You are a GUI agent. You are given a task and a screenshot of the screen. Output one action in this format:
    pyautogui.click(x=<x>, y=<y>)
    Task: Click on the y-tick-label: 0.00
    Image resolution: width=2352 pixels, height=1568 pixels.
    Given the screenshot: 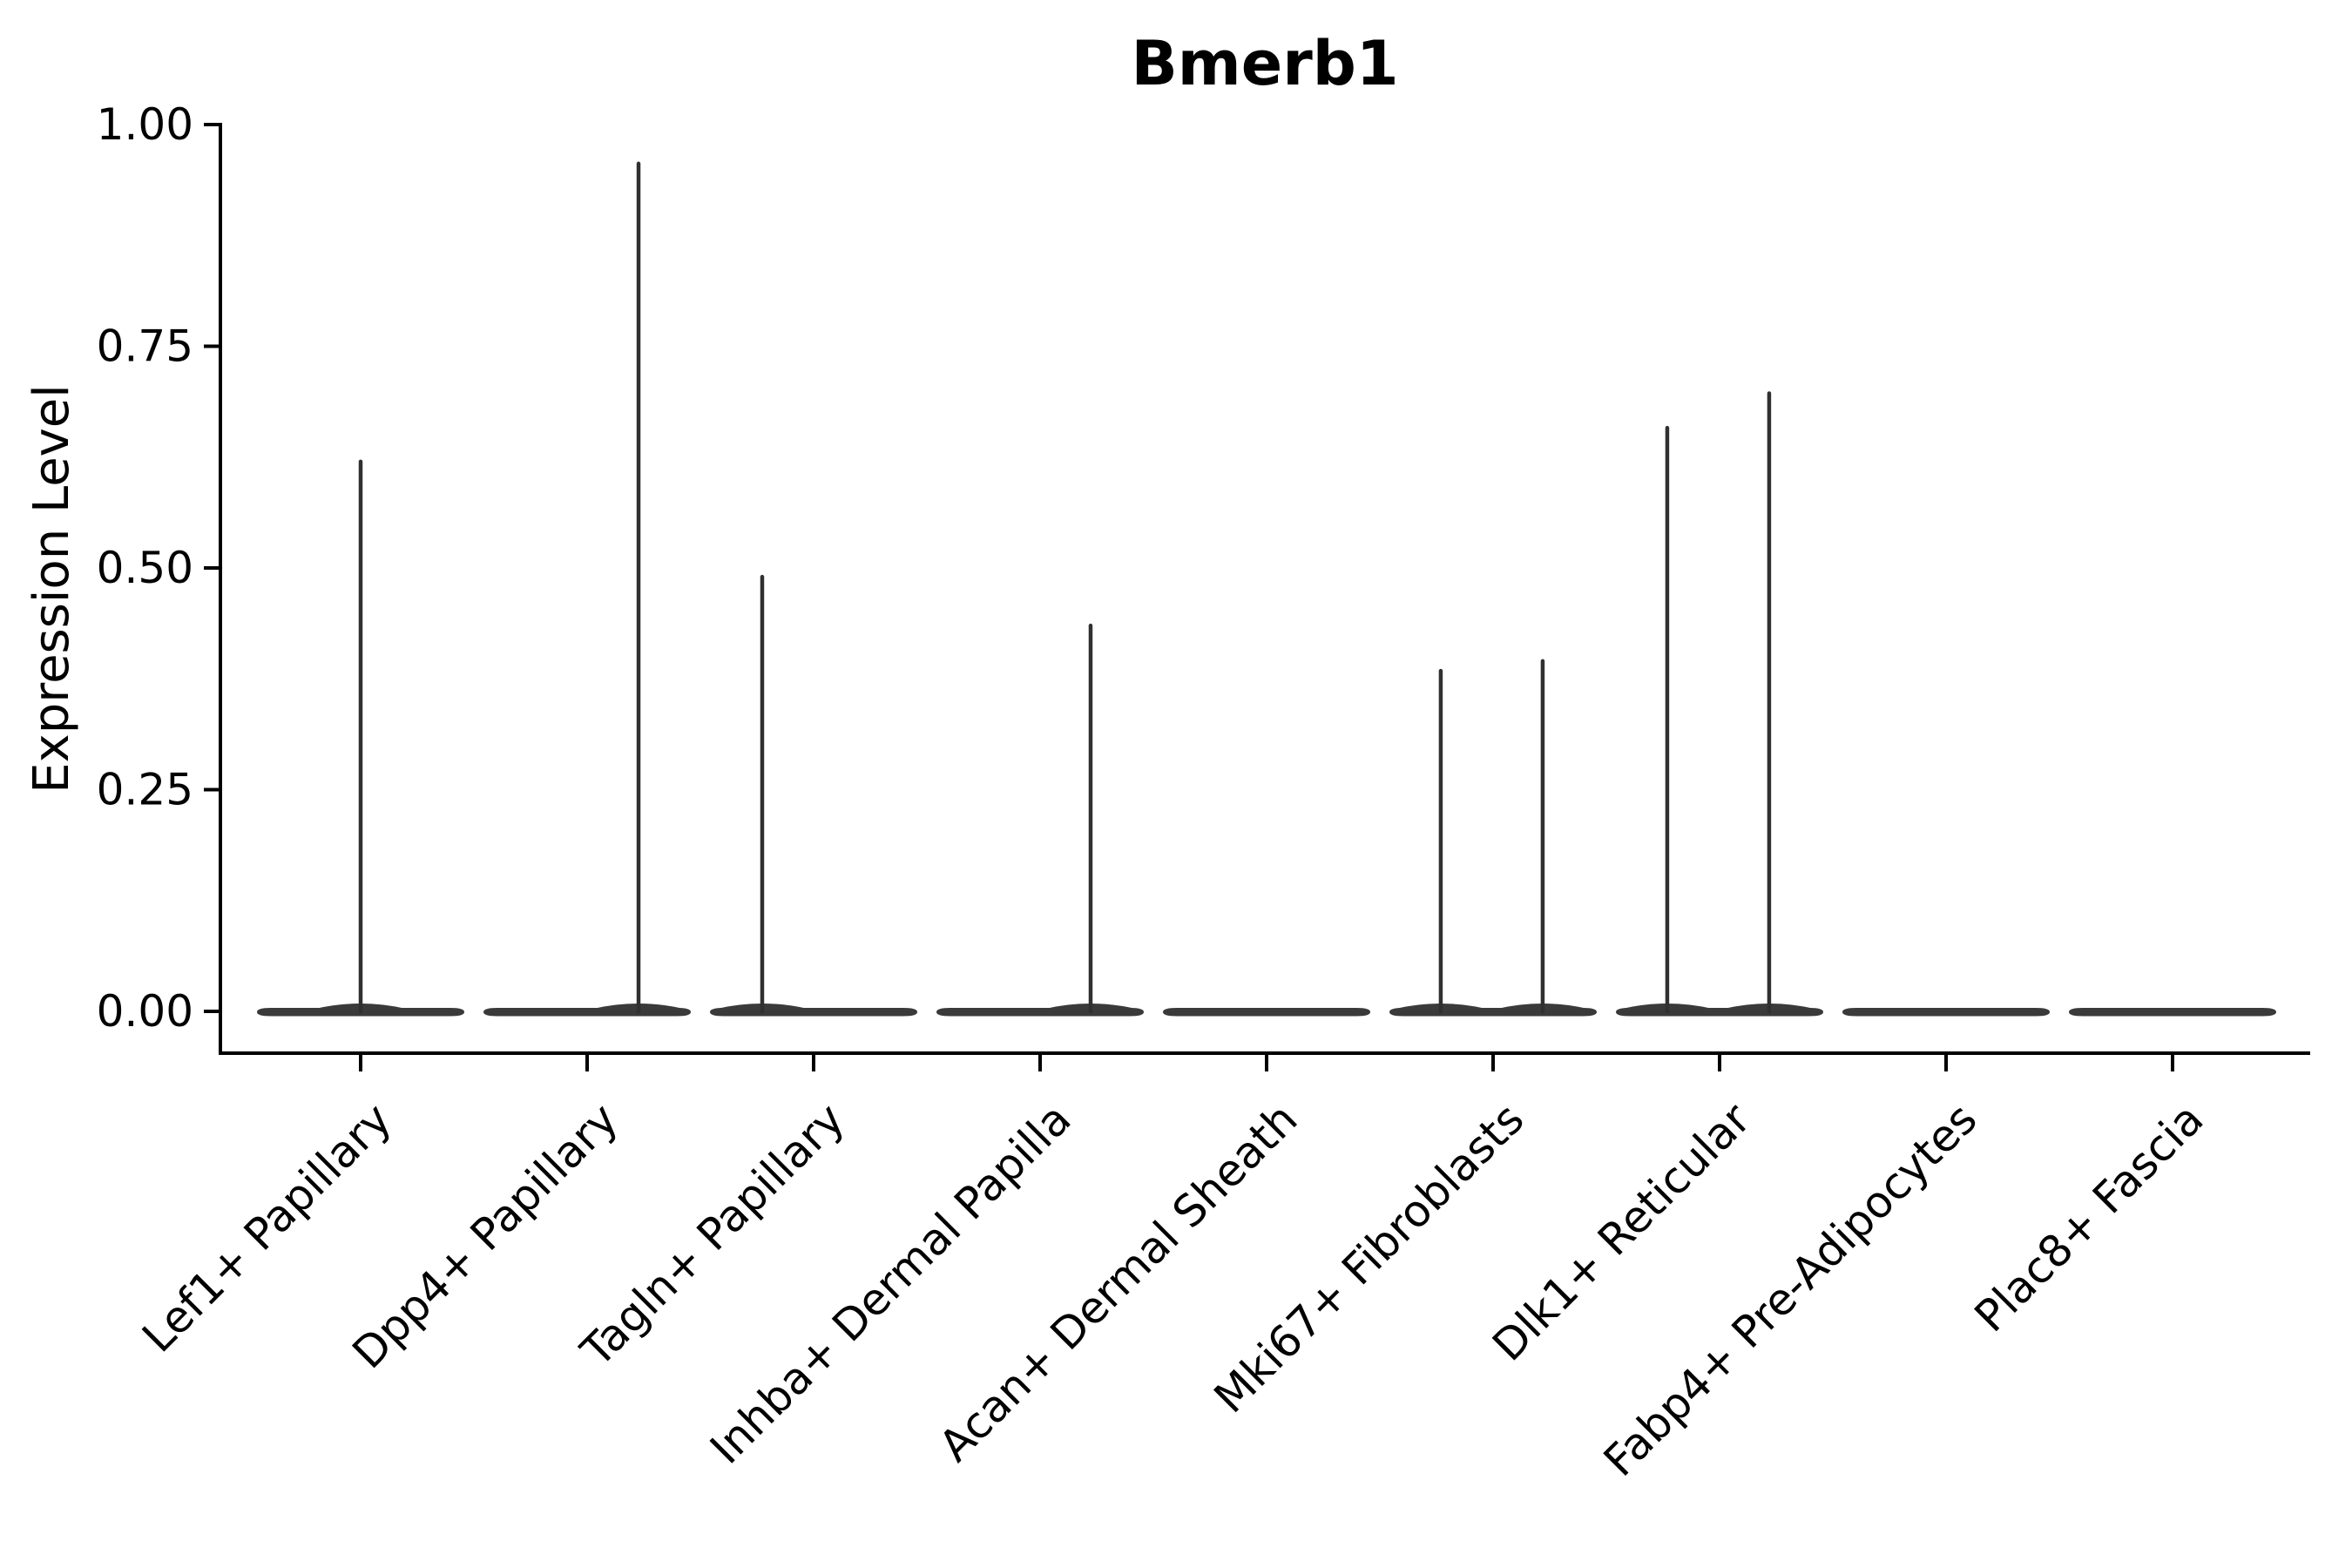 What is the action you would take?
    pyautogui.click(x=145, y=1012)
    